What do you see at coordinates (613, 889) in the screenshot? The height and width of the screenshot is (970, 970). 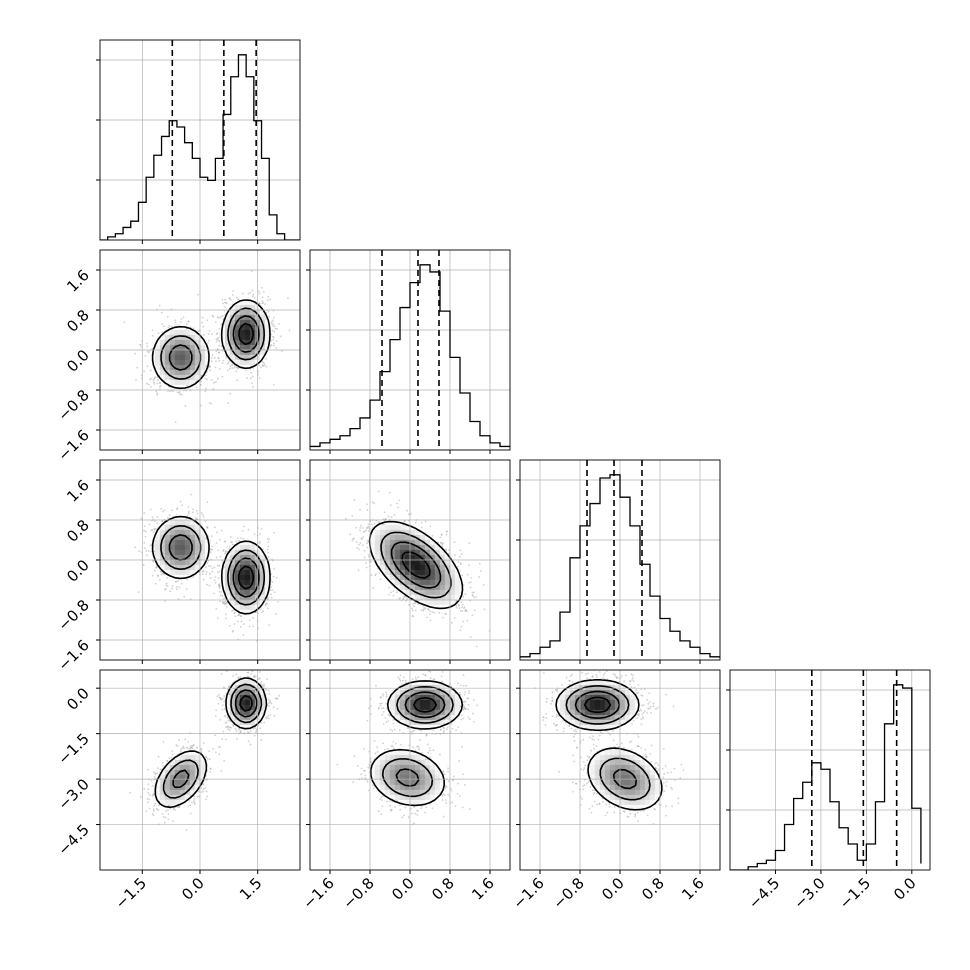 I see `xtick-label-p2-2: 0.0` at bounding box center [613, 889].